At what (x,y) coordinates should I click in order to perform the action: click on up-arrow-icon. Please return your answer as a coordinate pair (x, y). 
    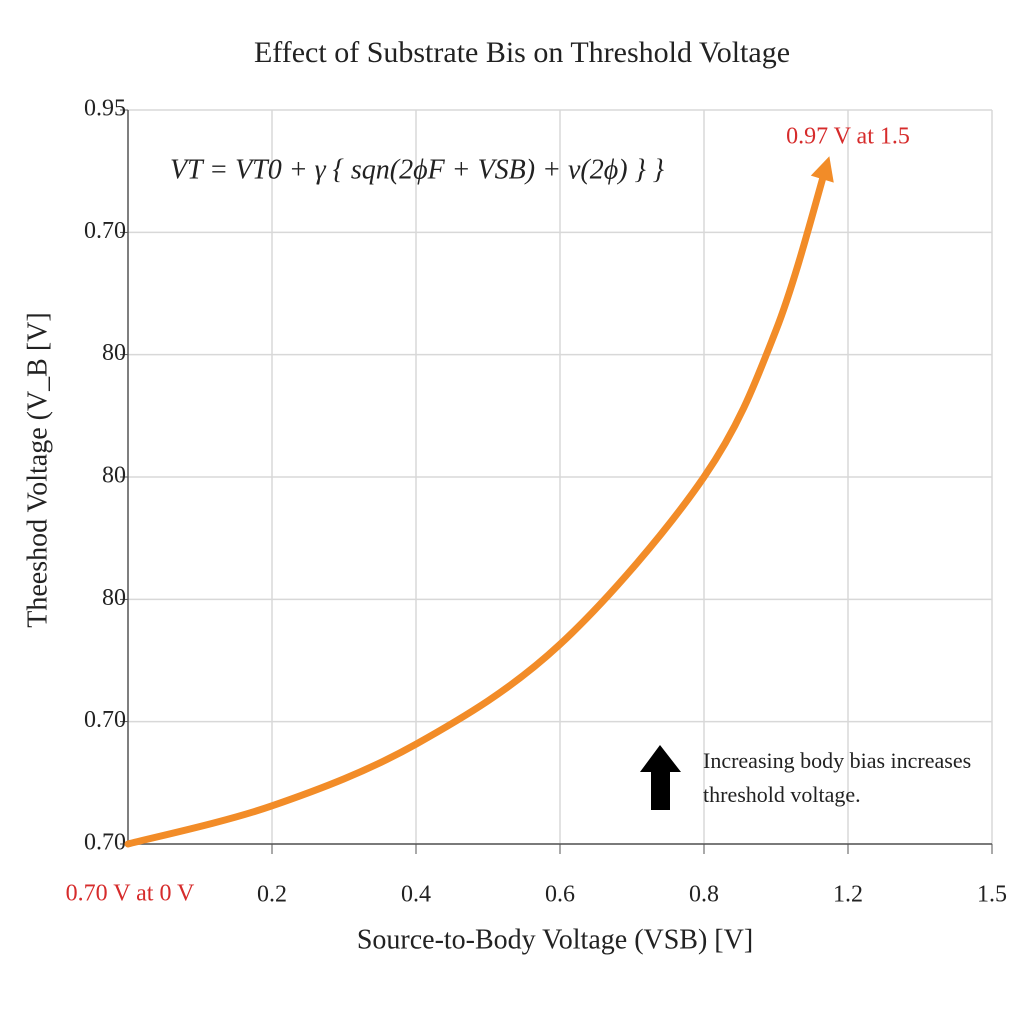
    Looking at the image, I should click on (660, 777).